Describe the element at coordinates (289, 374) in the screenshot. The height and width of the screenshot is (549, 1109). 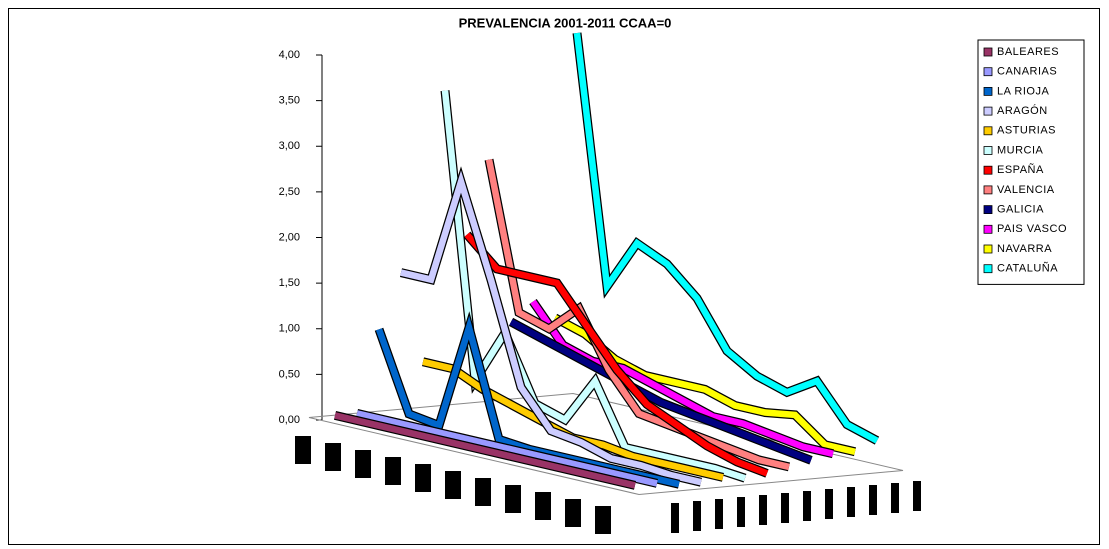
I see `y-tick-label: 0,50` at that location.